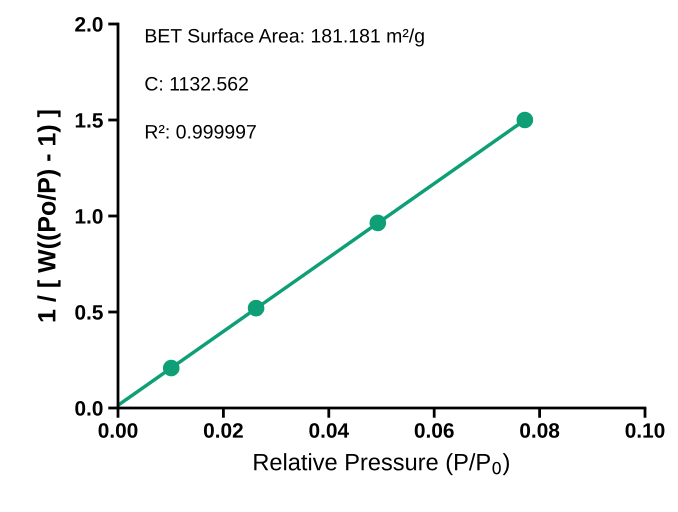  Describe the element at coordinates (89, 24) in the screenshot. I see `y-tick-label: 2.0` at that location.